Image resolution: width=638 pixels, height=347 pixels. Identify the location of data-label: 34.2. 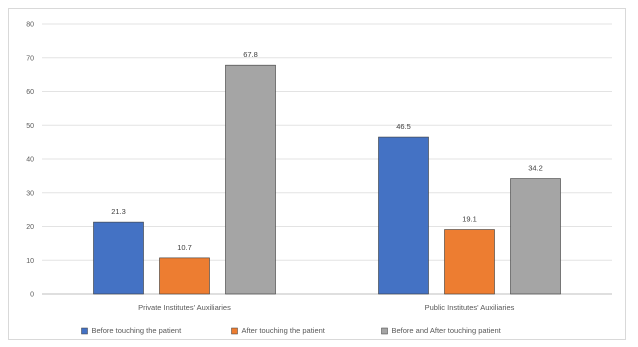
(535, 168).